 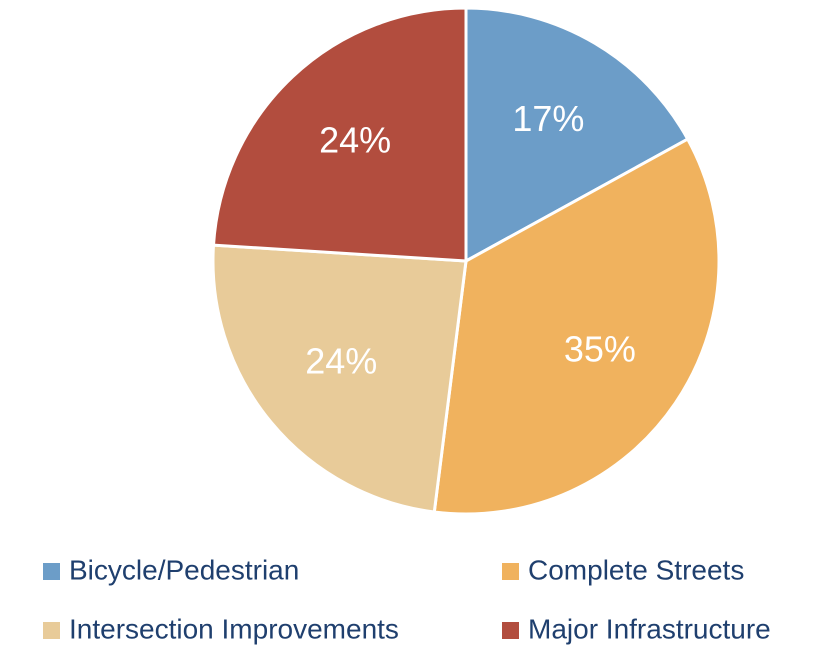 What do you see at coordinates (649, 628) in the screenshot?
I see `legend-label: Major Infrastructure` at bounding box center [649, 628].